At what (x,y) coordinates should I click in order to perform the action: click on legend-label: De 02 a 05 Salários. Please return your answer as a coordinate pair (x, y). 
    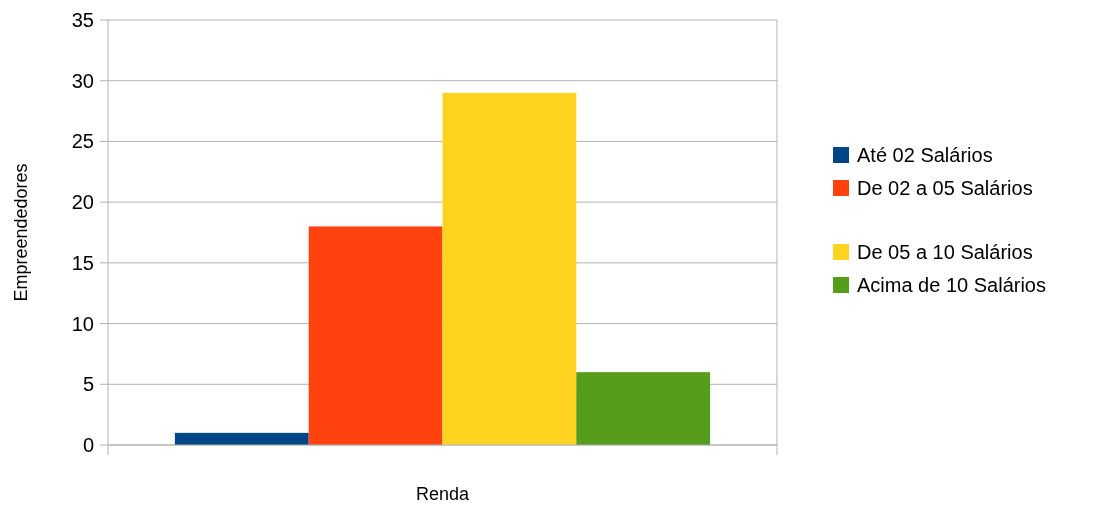
    Looking at the image, I should click on (945, 188).